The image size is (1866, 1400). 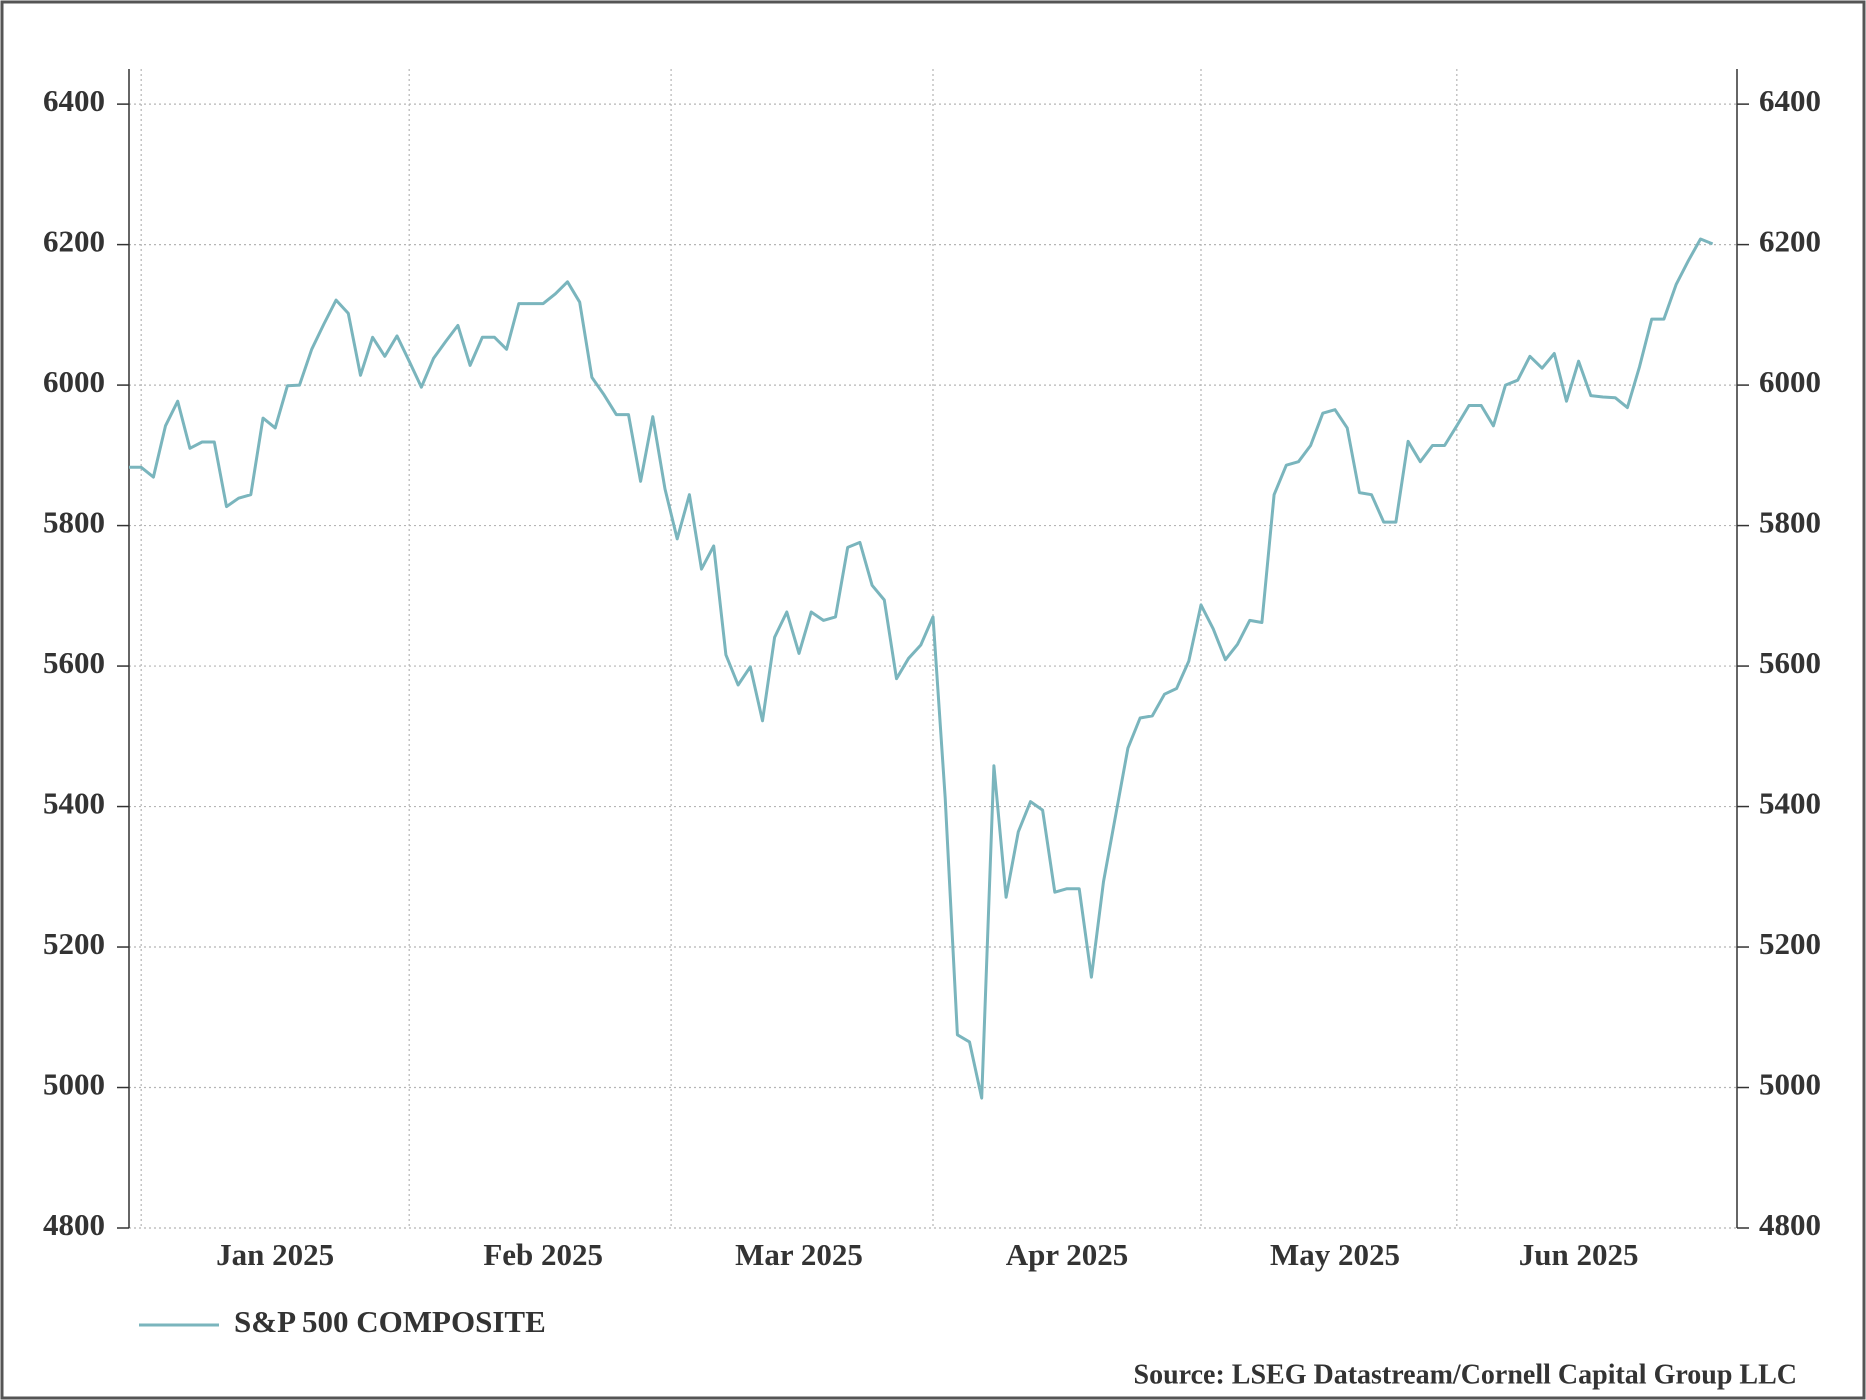 What do you see at coordinates (1335, 1254) in the screenshot?
I see `x-tick-label: May 2025` at bounding box center [1335, 1254].